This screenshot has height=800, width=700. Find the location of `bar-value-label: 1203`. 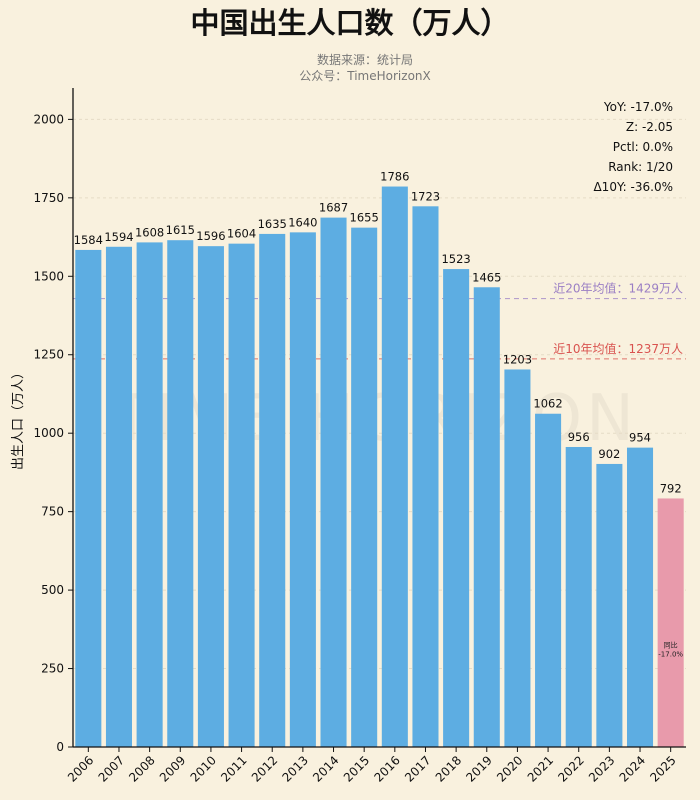

bar-value-label: 1203 is located at coordinates (517, 359).